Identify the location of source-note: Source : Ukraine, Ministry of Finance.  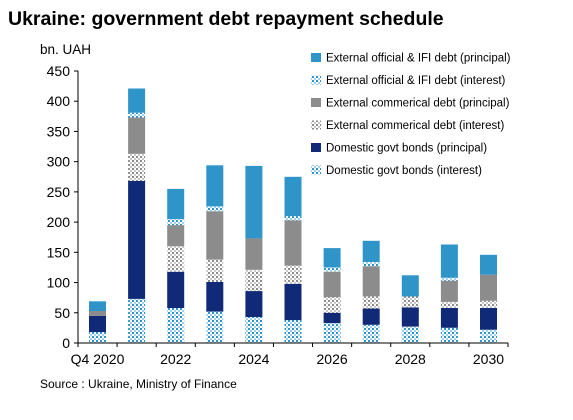
(138, 384).